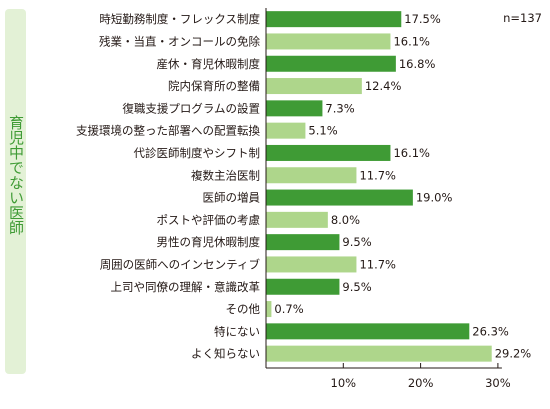 This screenshot has height=409, width=550. What do you see at coordinates (434, 198) in the screenshot?
I see `value-label-8: 19.0%` at bounding box center [434, 198].